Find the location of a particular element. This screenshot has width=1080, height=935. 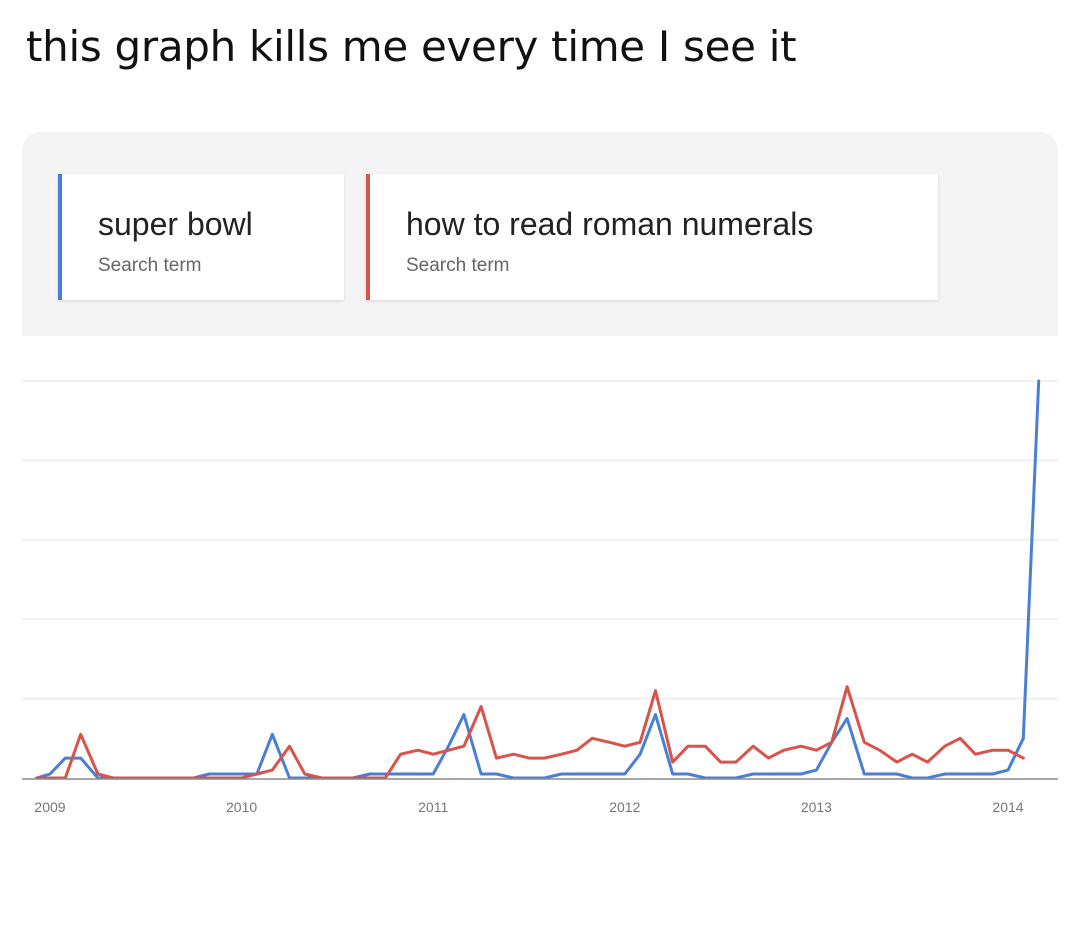

legend-item-super-bowl: super bowl Search term is located at coordinates (201, 237).